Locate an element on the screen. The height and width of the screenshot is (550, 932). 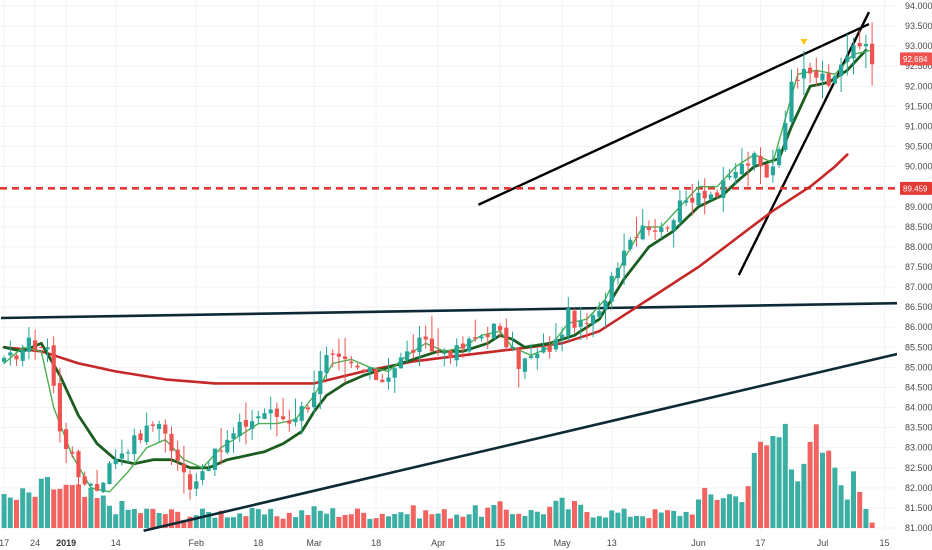
time-tick-label: 18 is located at coordinates (376, 543).